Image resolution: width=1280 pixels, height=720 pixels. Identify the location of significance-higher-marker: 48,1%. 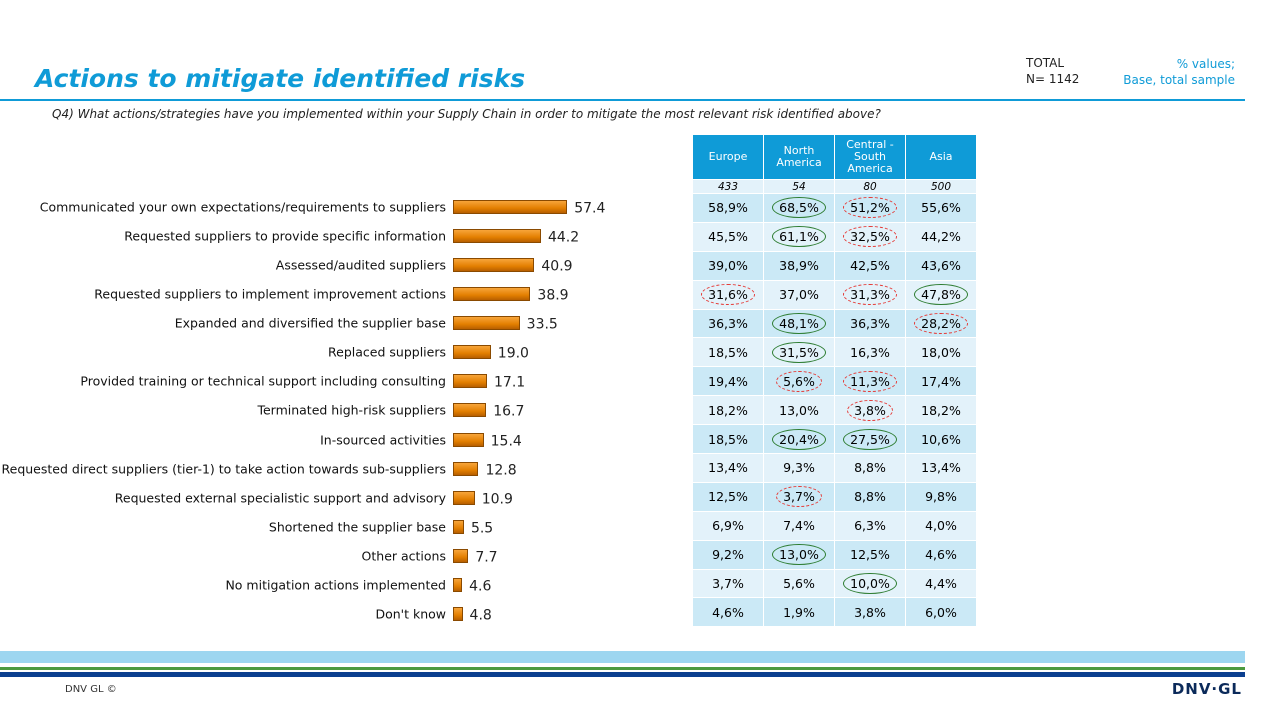
(799, 323).